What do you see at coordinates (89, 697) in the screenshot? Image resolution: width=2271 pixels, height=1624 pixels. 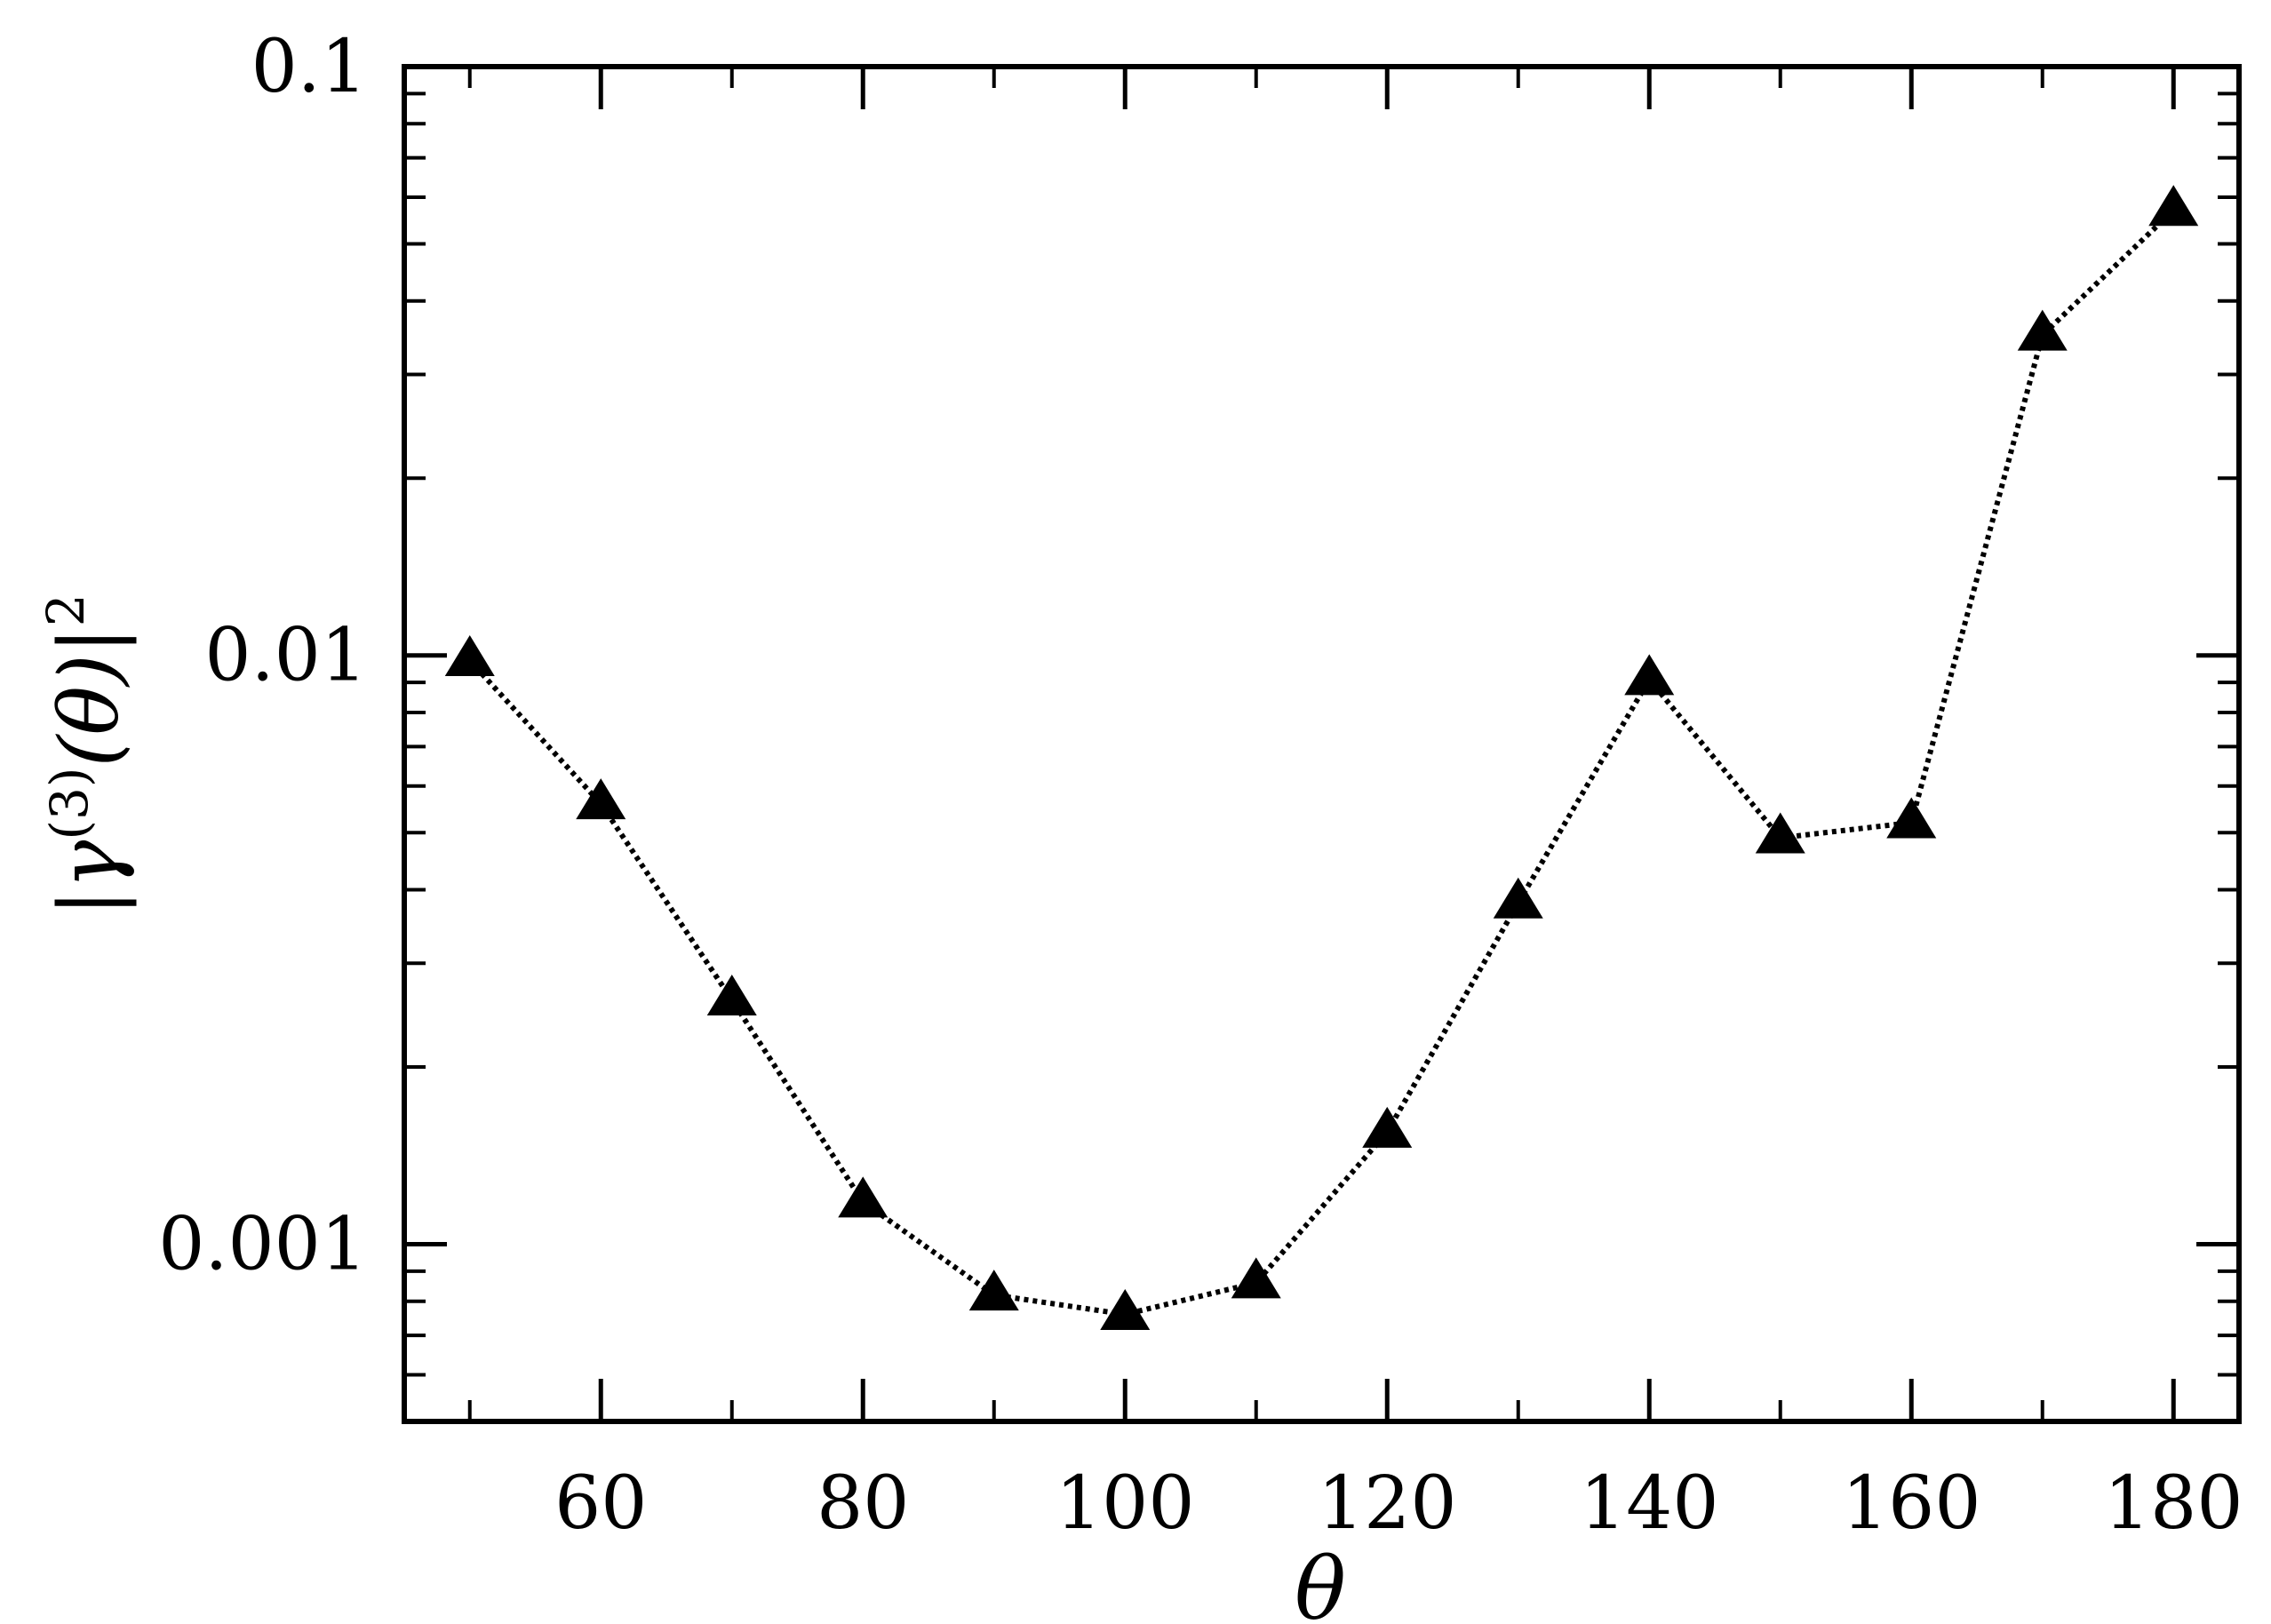 I see `y-axis-label-middle: (θ)|` at bounding box center [89, 697].